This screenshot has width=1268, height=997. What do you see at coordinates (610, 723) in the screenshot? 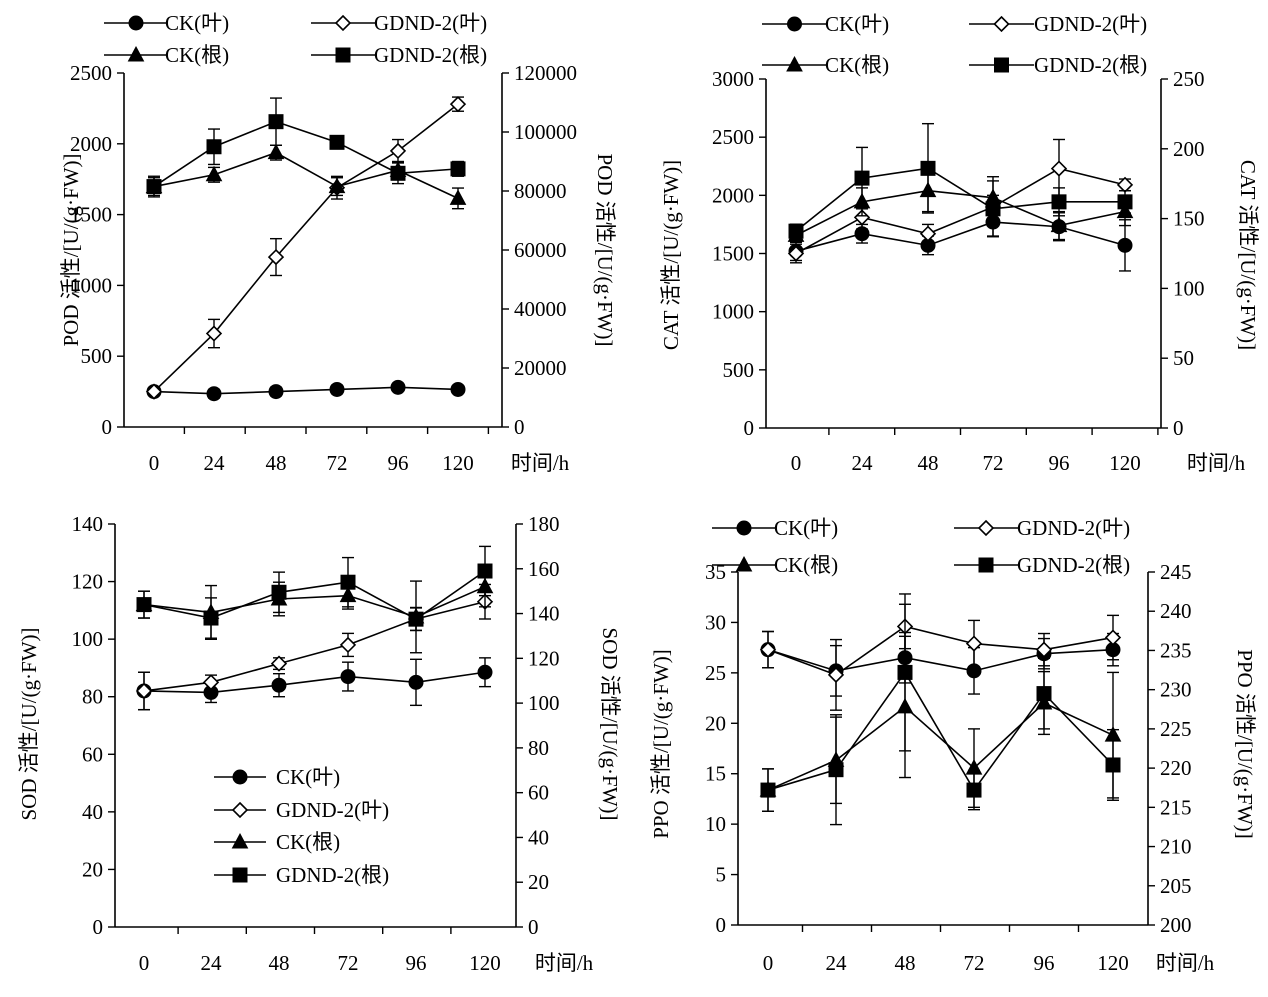
I see `y2-axis-label: SOD 活性/[U/(g·FW)]` at bounding box center [610, 723].